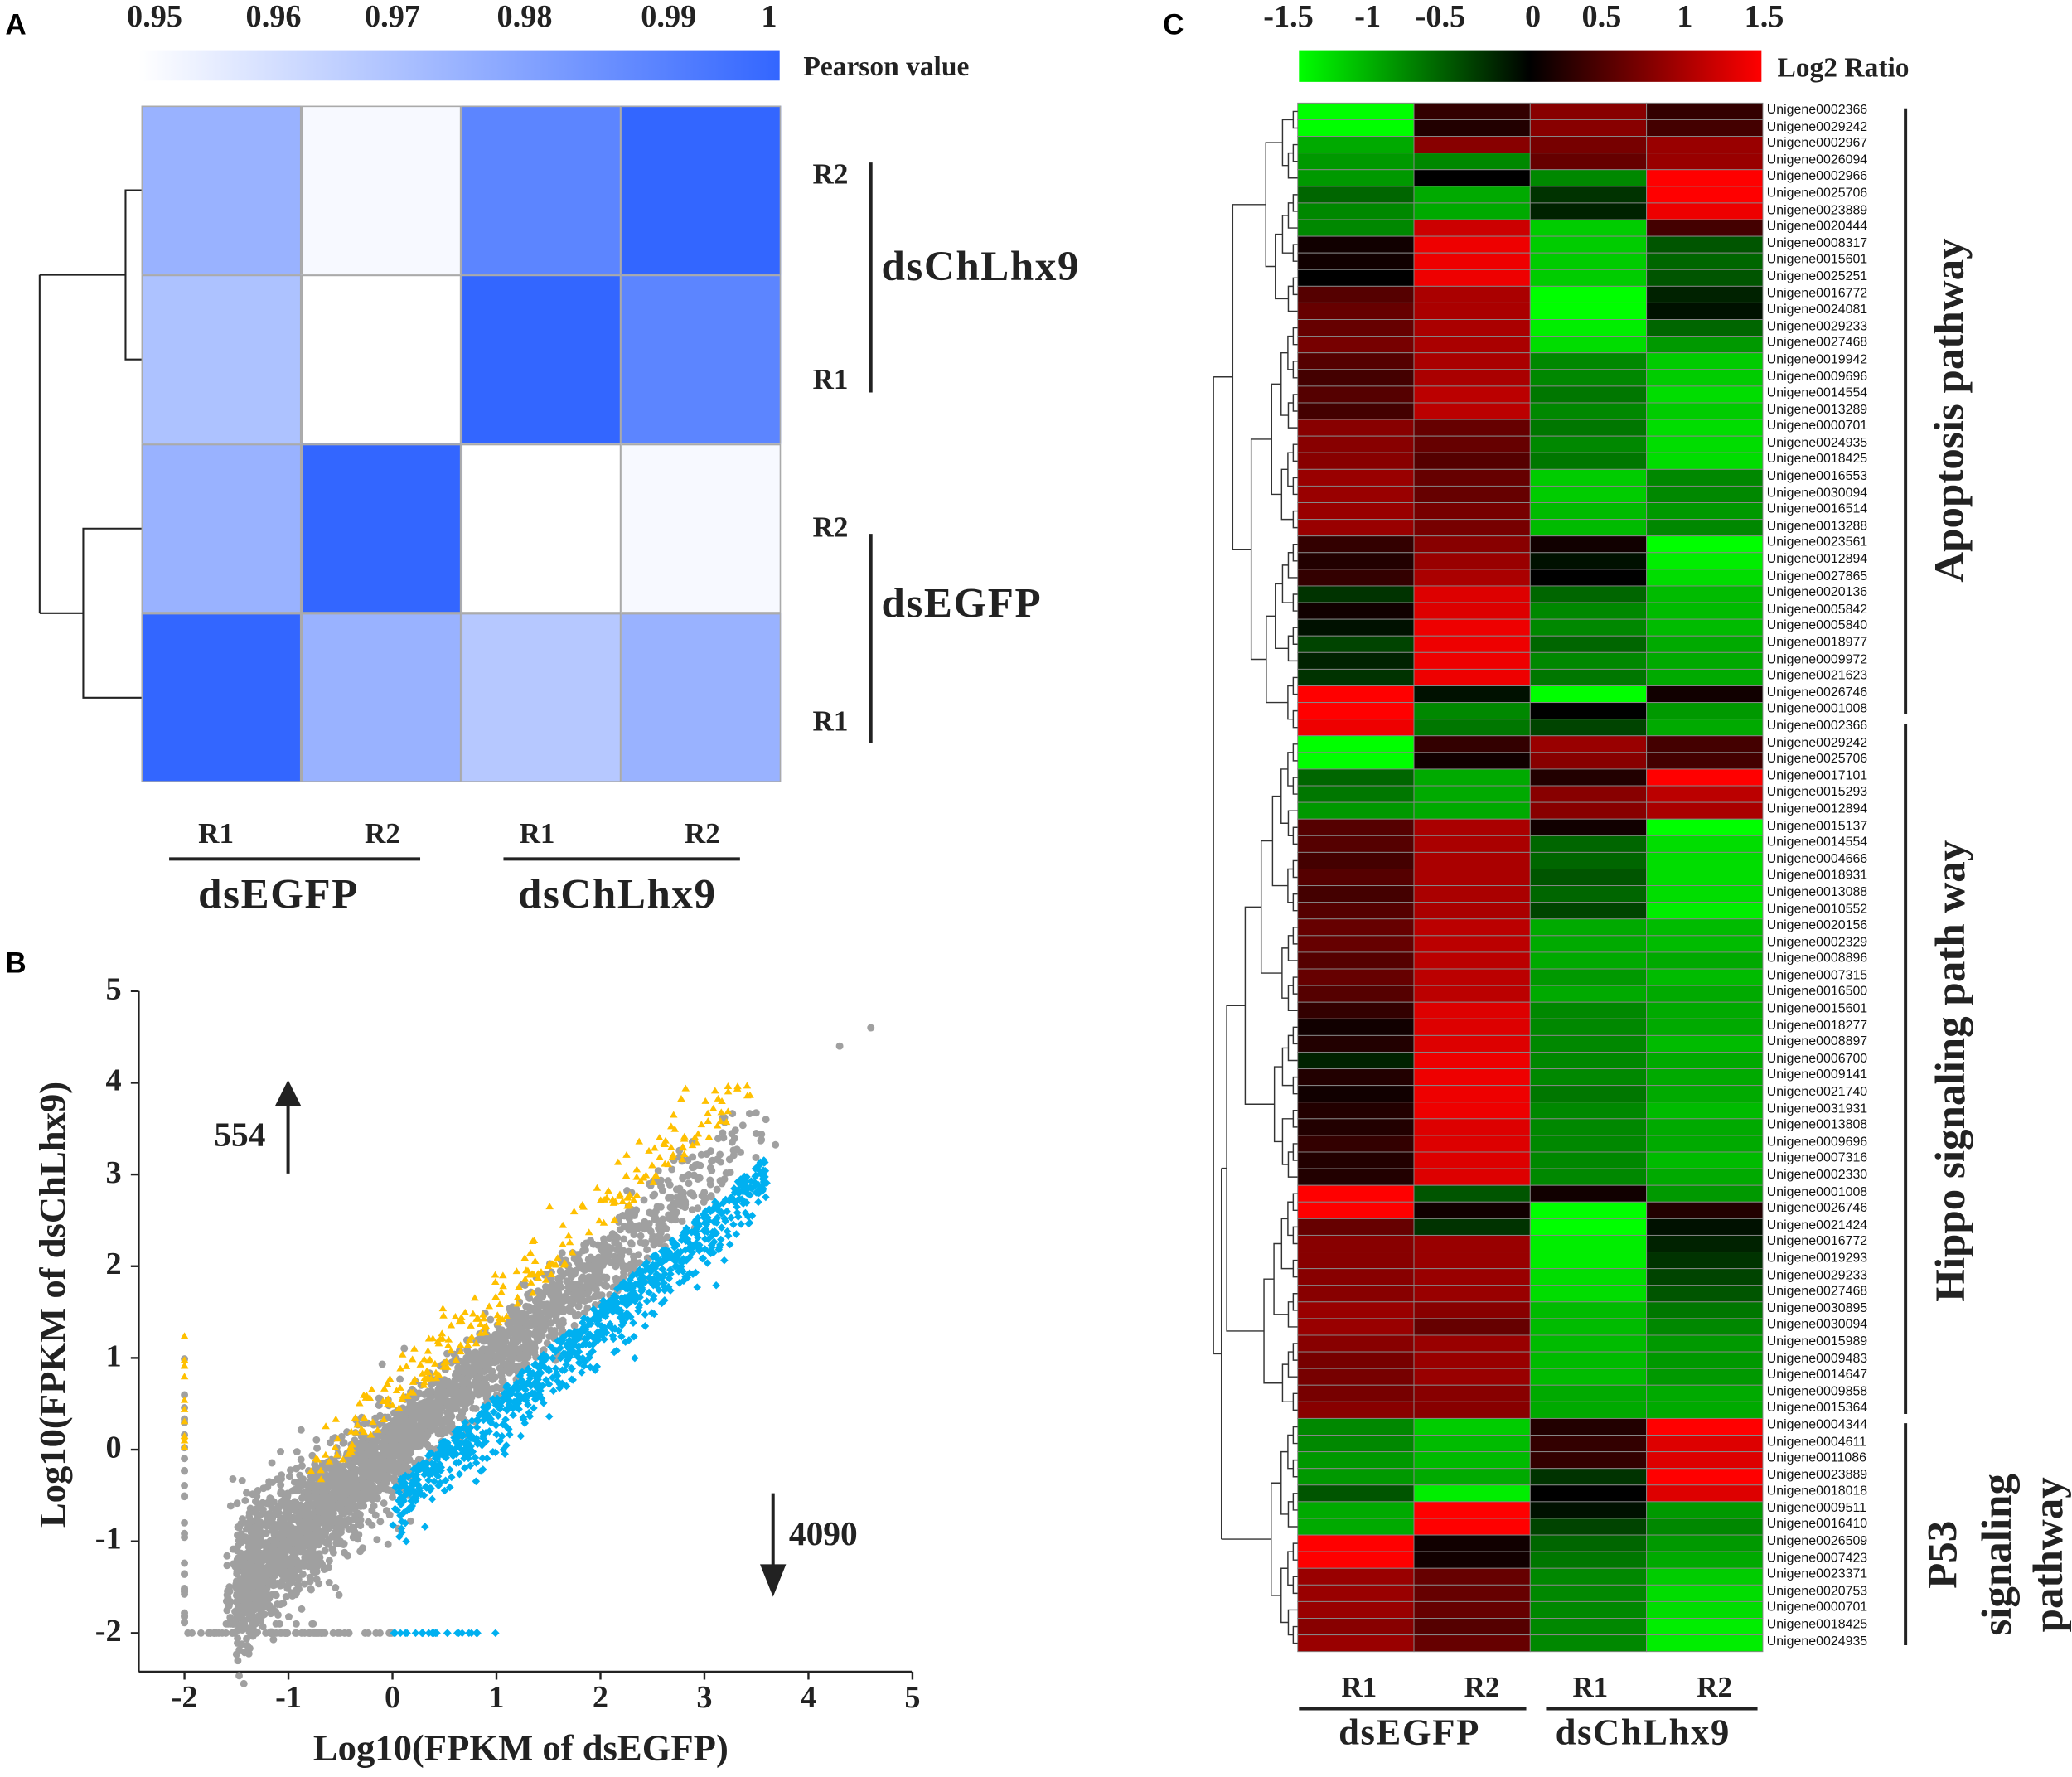 Image resolution: width=2072 pixels, height=1777 pixels. I want to click on gene-label: Unigene0007315, so click(1817, 976).